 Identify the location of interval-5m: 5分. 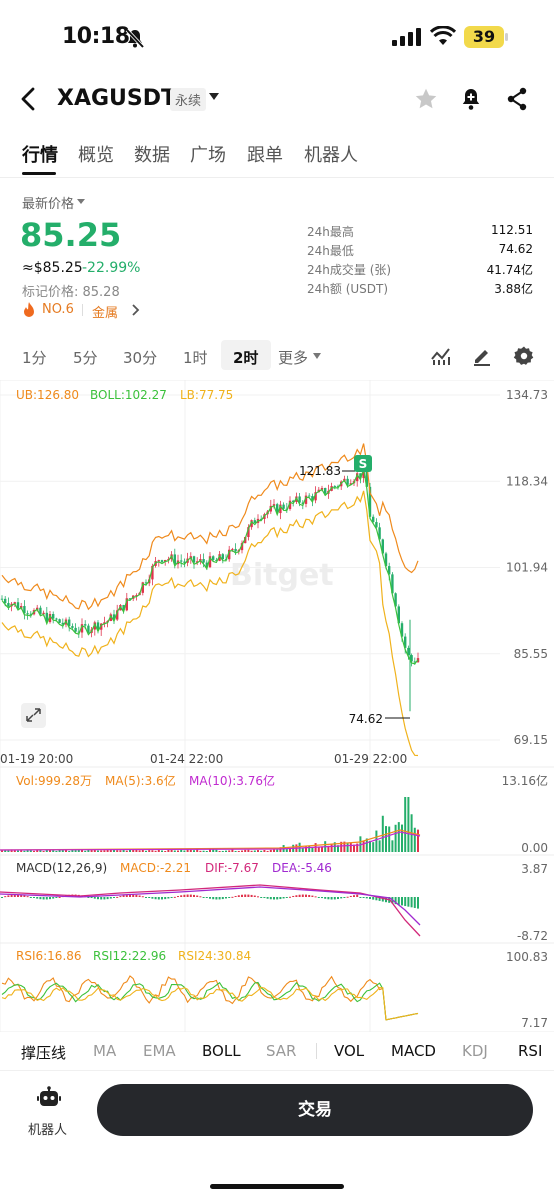
(85, 358).